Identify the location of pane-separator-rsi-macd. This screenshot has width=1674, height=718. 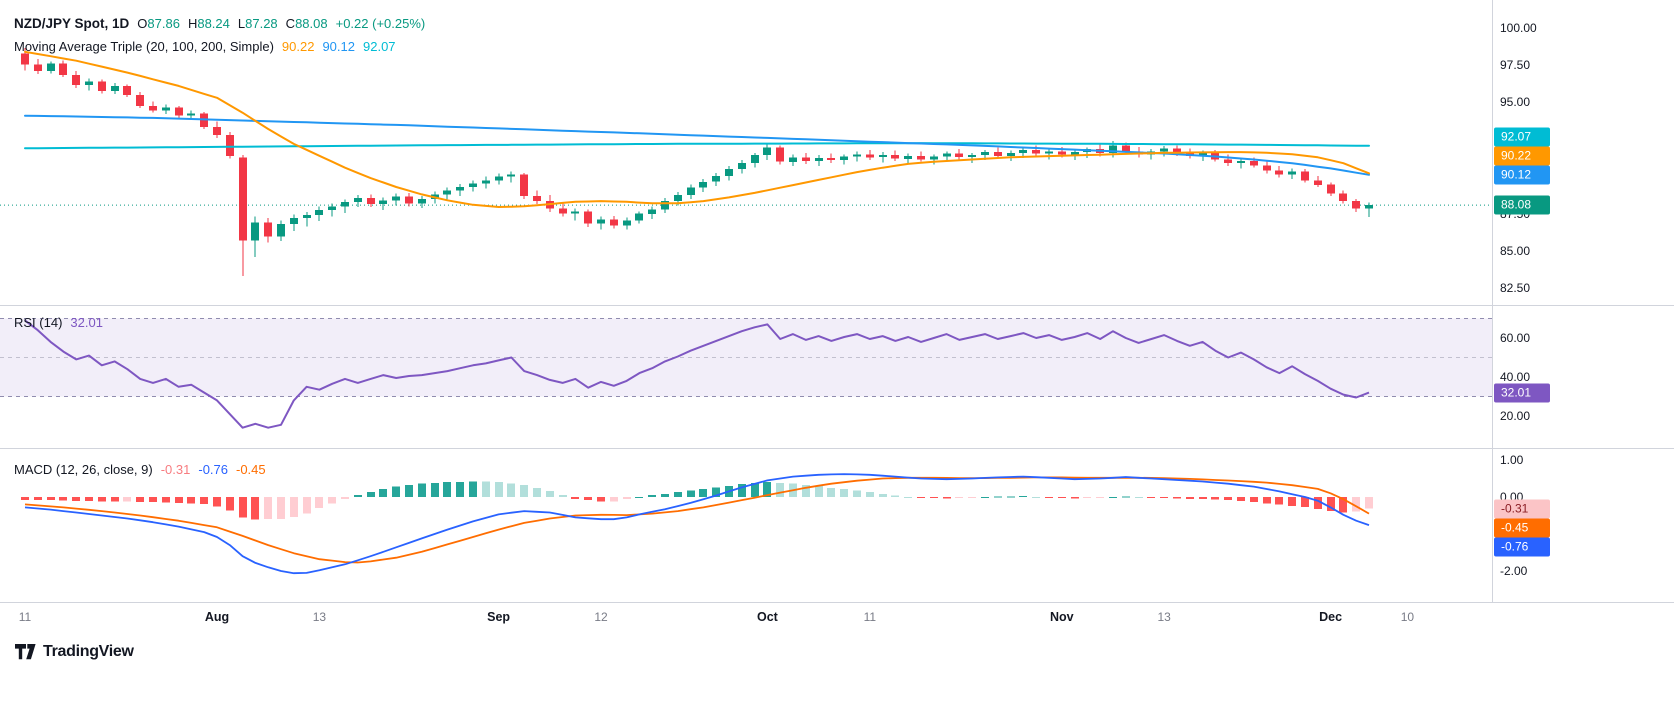
(837, 448).